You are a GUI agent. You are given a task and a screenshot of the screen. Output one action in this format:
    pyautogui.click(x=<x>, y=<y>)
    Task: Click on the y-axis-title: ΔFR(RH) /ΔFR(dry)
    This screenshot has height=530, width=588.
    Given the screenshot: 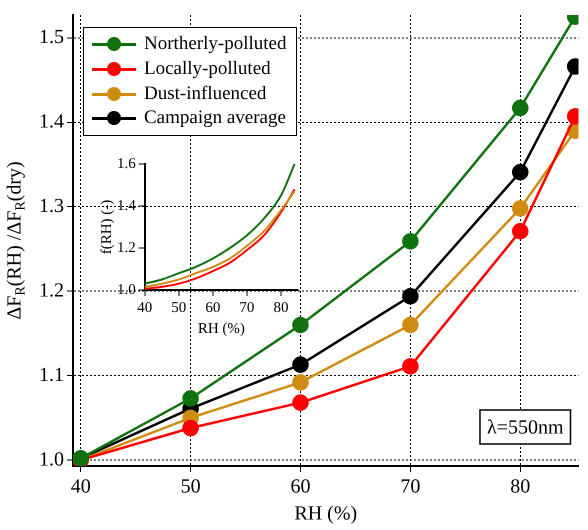 What is the action you would take?
    pyautogui.click(x=16, y=240)
    